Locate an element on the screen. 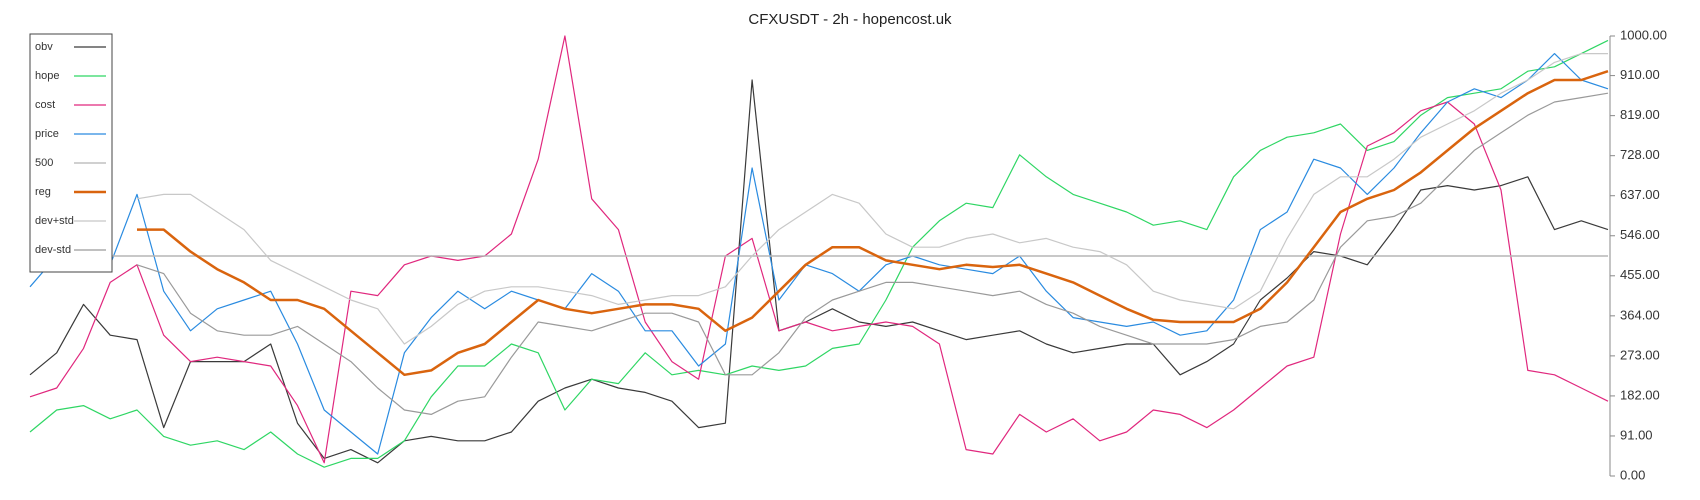 Image resolution: width=1700 pixels, height=500 pixels. legend-label: dev+std is located at coordinates (54, 221).